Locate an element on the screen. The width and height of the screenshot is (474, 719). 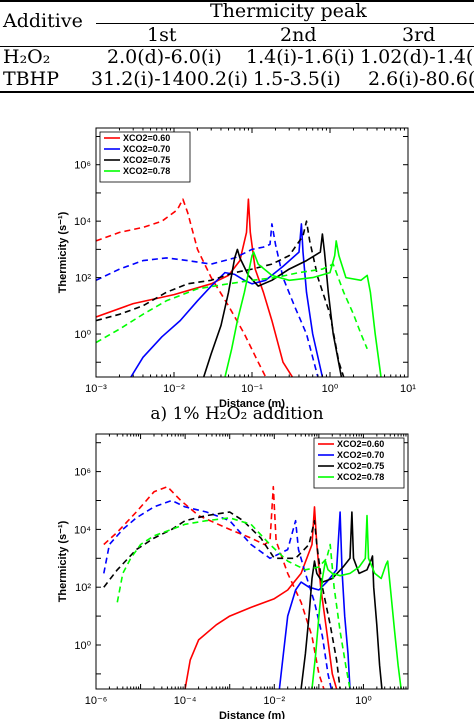
x-tick-label: 10¹ is located at coordinates (408, 389).